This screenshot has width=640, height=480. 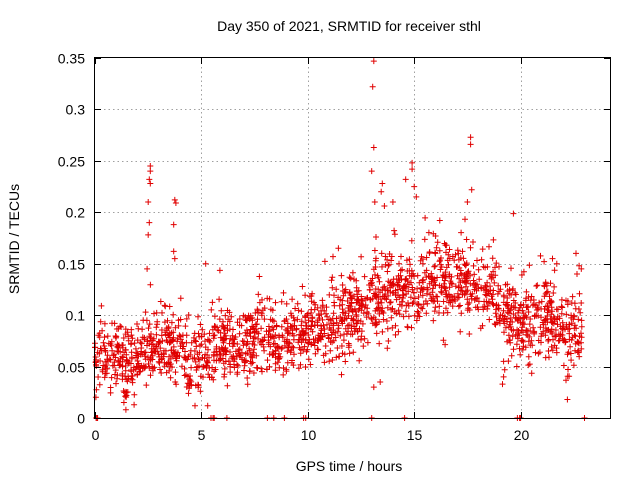 I want to click on x-tick-label: 20, so click(x=522, y=435).